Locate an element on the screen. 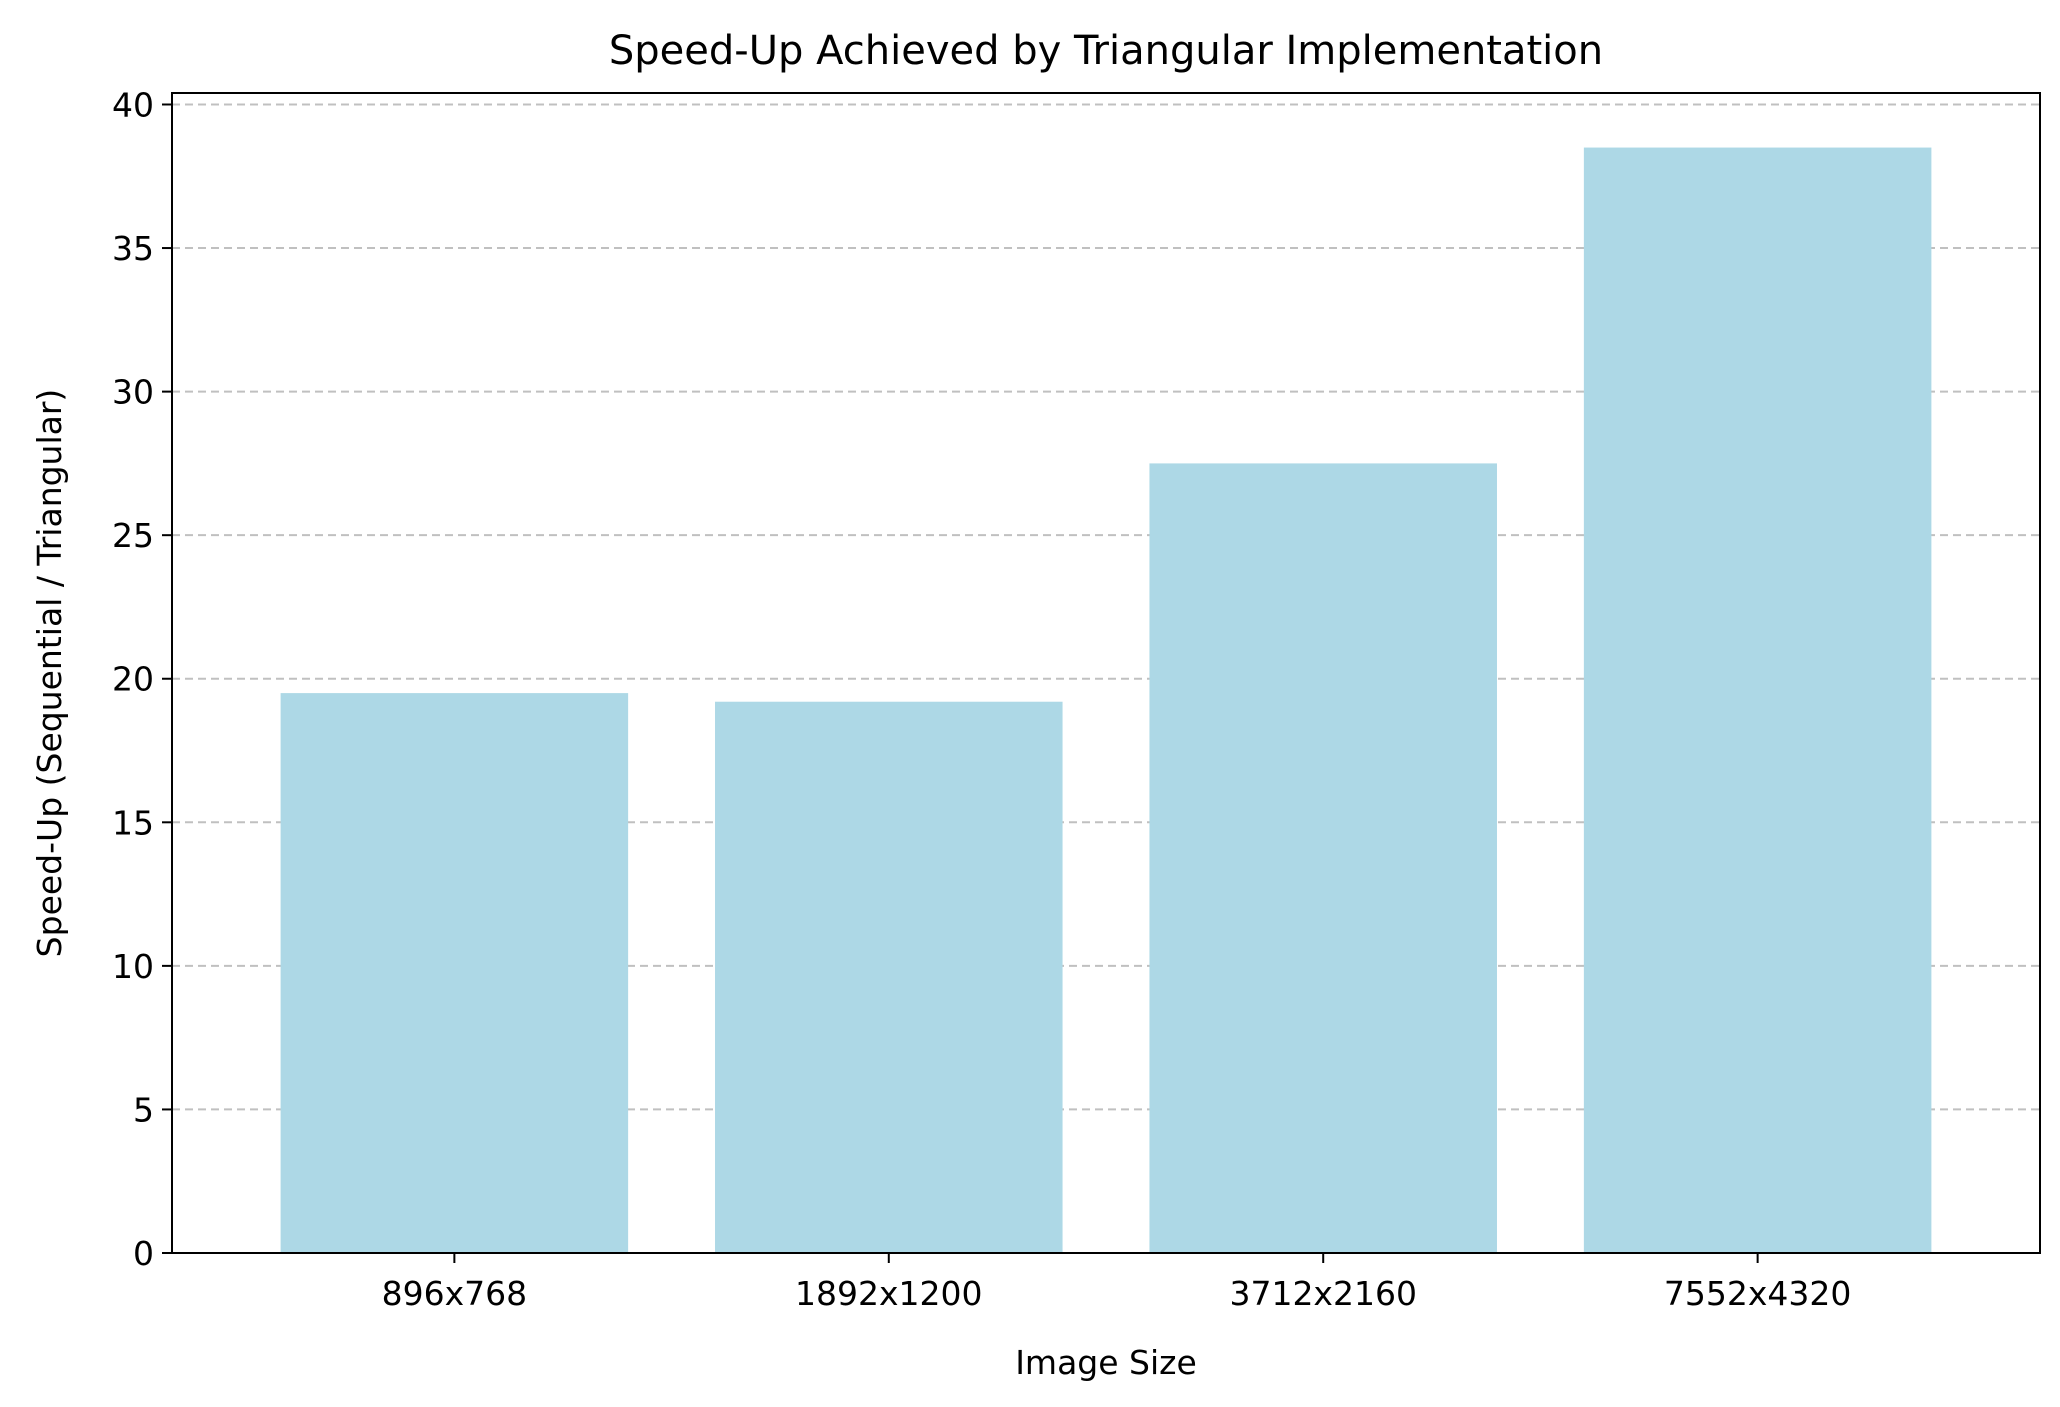 This screenshot has height=1407, width=2060. y-tick-label: 15 is located at coordinates (133, 822).